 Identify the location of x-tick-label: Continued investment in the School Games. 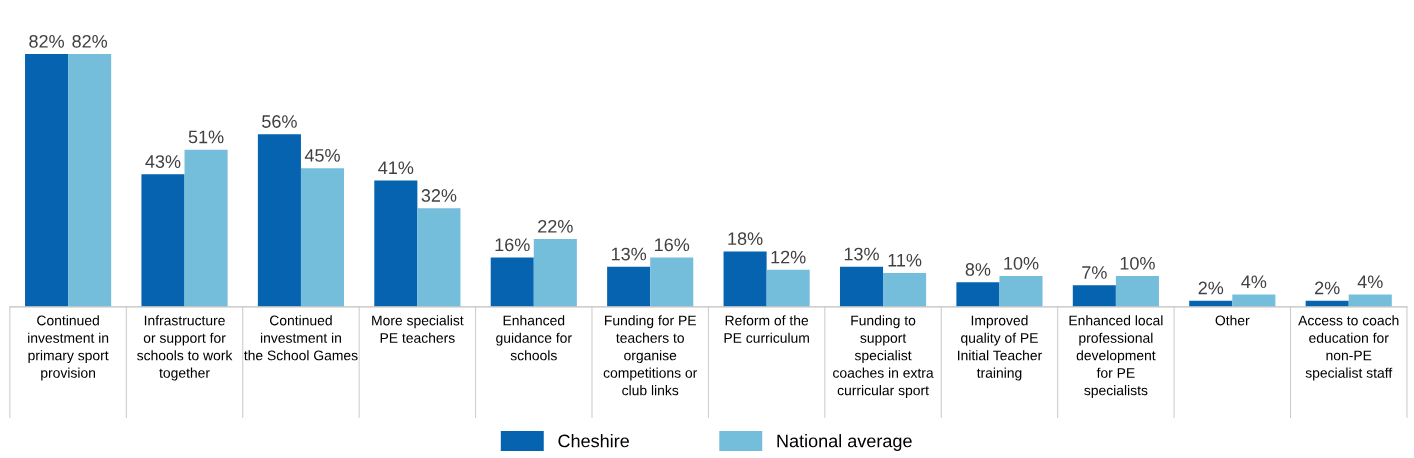
(301, 338).